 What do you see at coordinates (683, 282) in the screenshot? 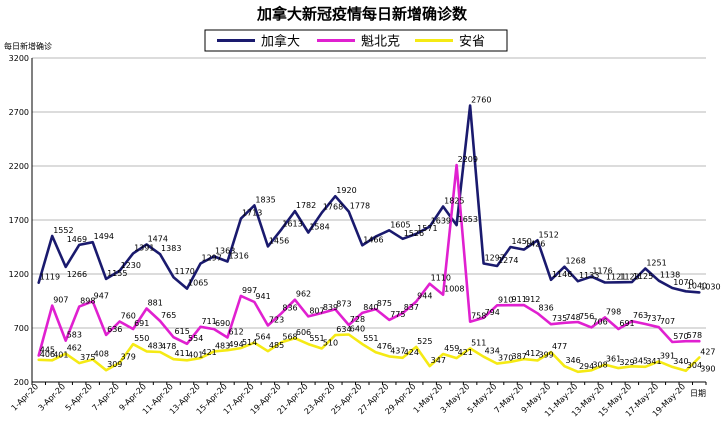
I see `data-label: 1070` at bounding box center [683, 282].